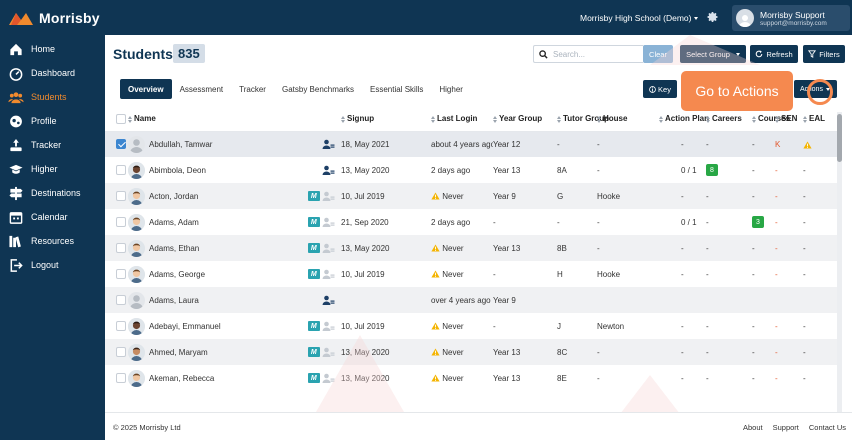 This screenshot has height=440, width=852. What do you see at coordinates (121, 118) in the screenshot?
I see `select-all-checkbox` at bounding box center [121, 118].